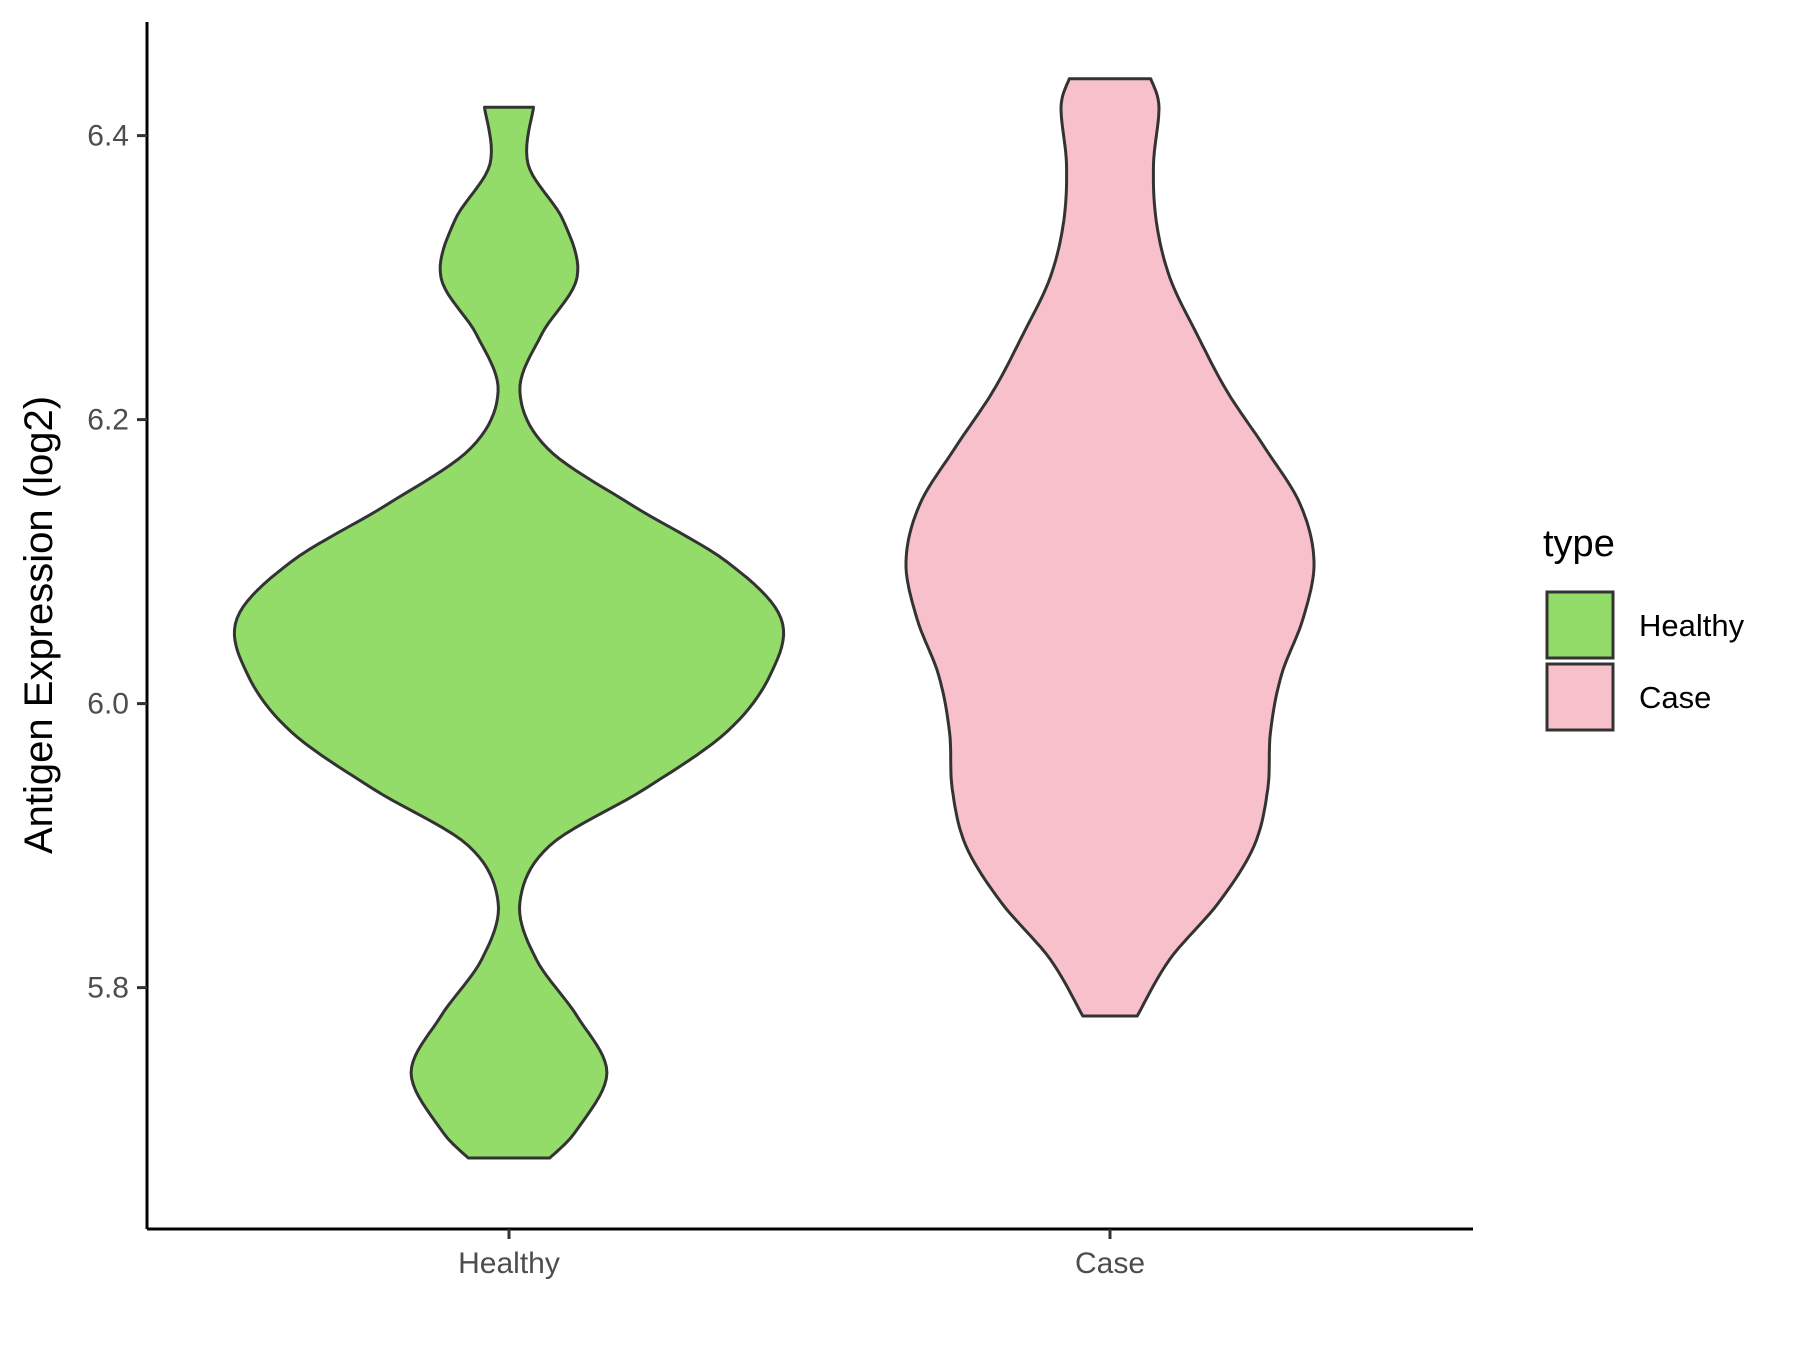  I want to click on legend: type Healthy Case, so click(1644, 627).